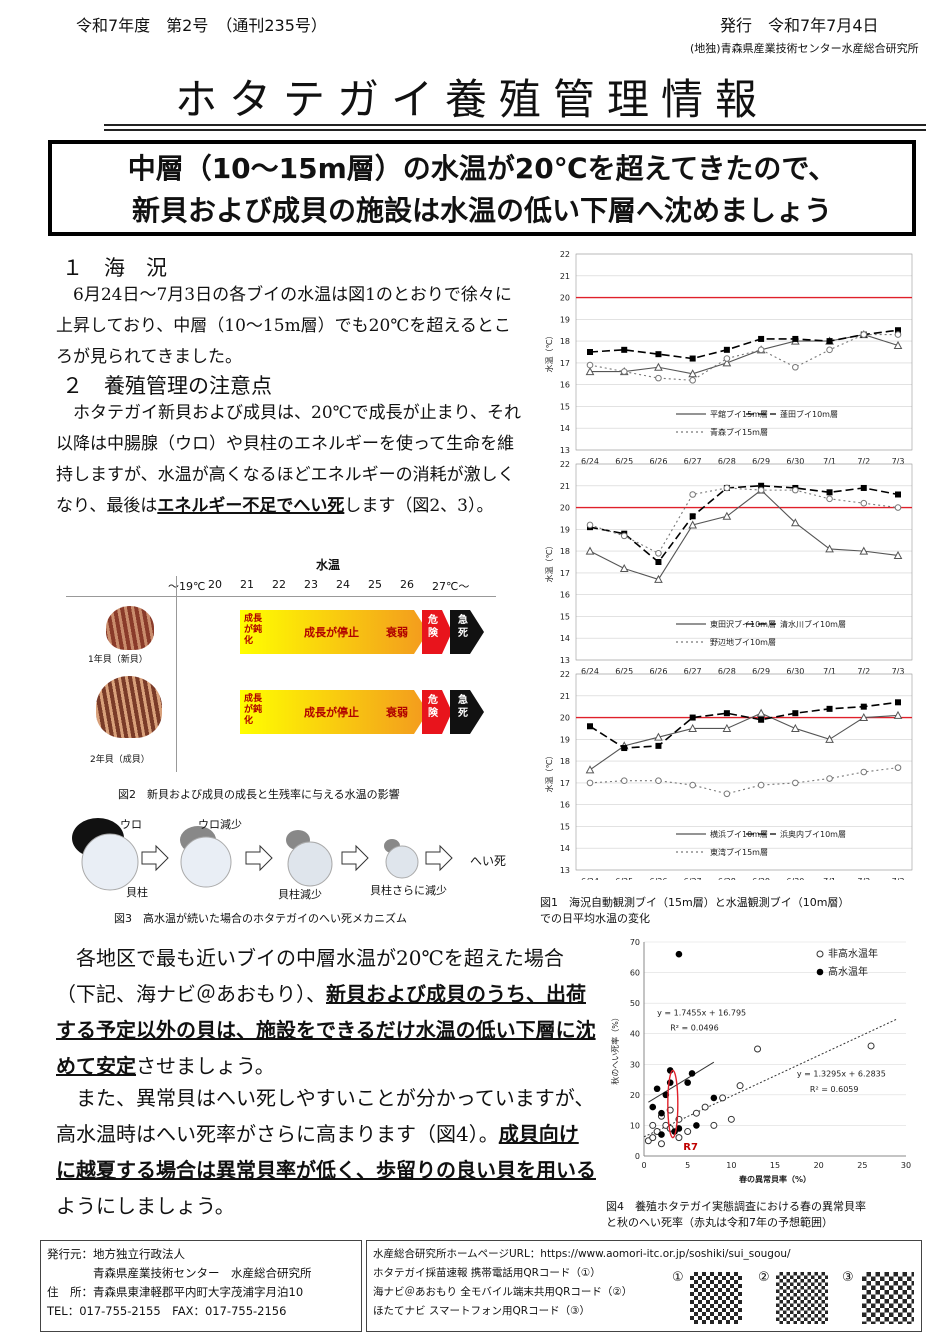 This screenshot has height=1337, width=944. What do you see at coordinates (624, 461) in the screenshot?
I see `x-tick-label: 6/25` at bounding box center [624, 461].